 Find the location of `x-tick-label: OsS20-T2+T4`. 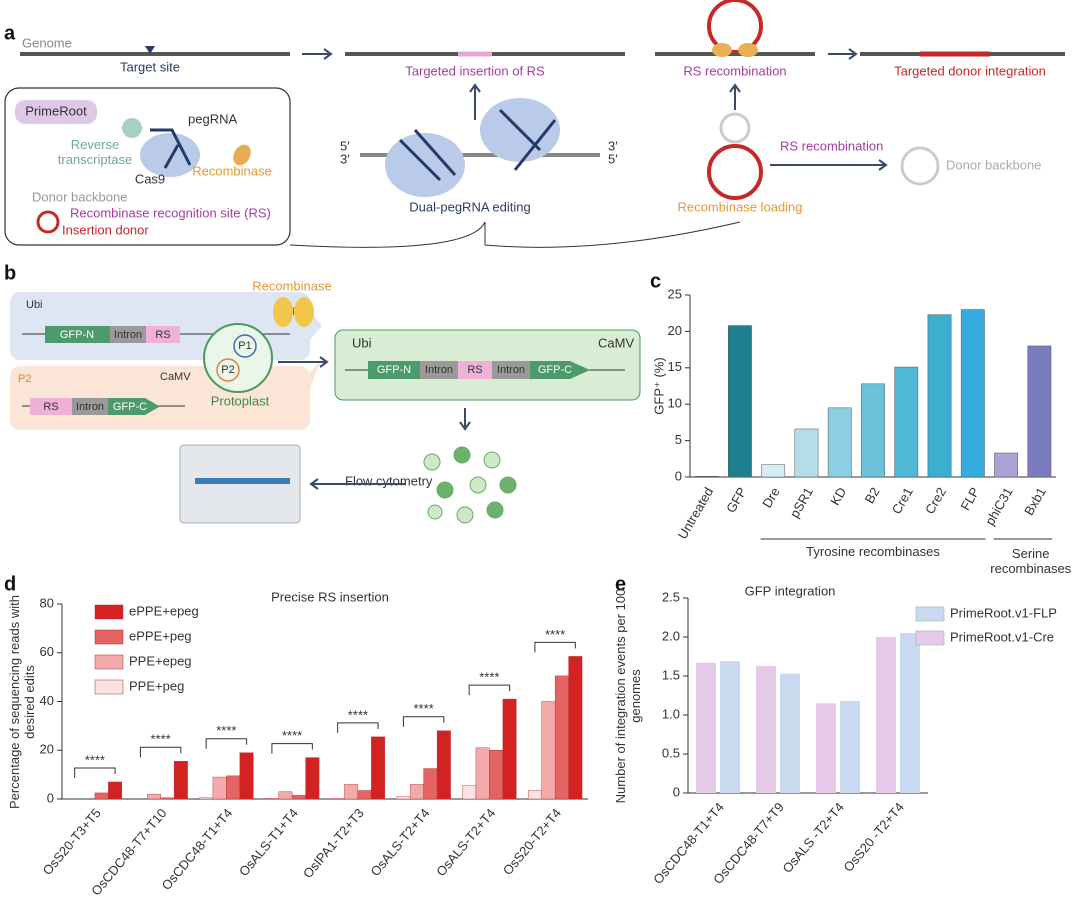

x-tick-label: OsS20-T2+T4 is located at coordinates (532, 841).